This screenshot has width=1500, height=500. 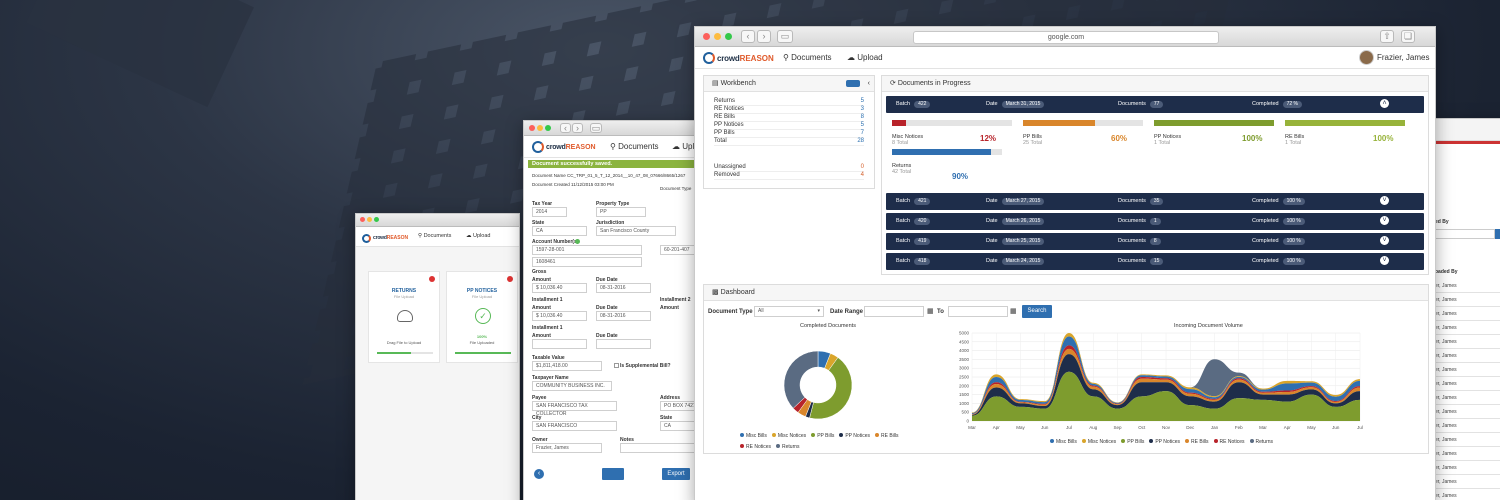 I want to click on right-input, so click(x=1463, y=234).